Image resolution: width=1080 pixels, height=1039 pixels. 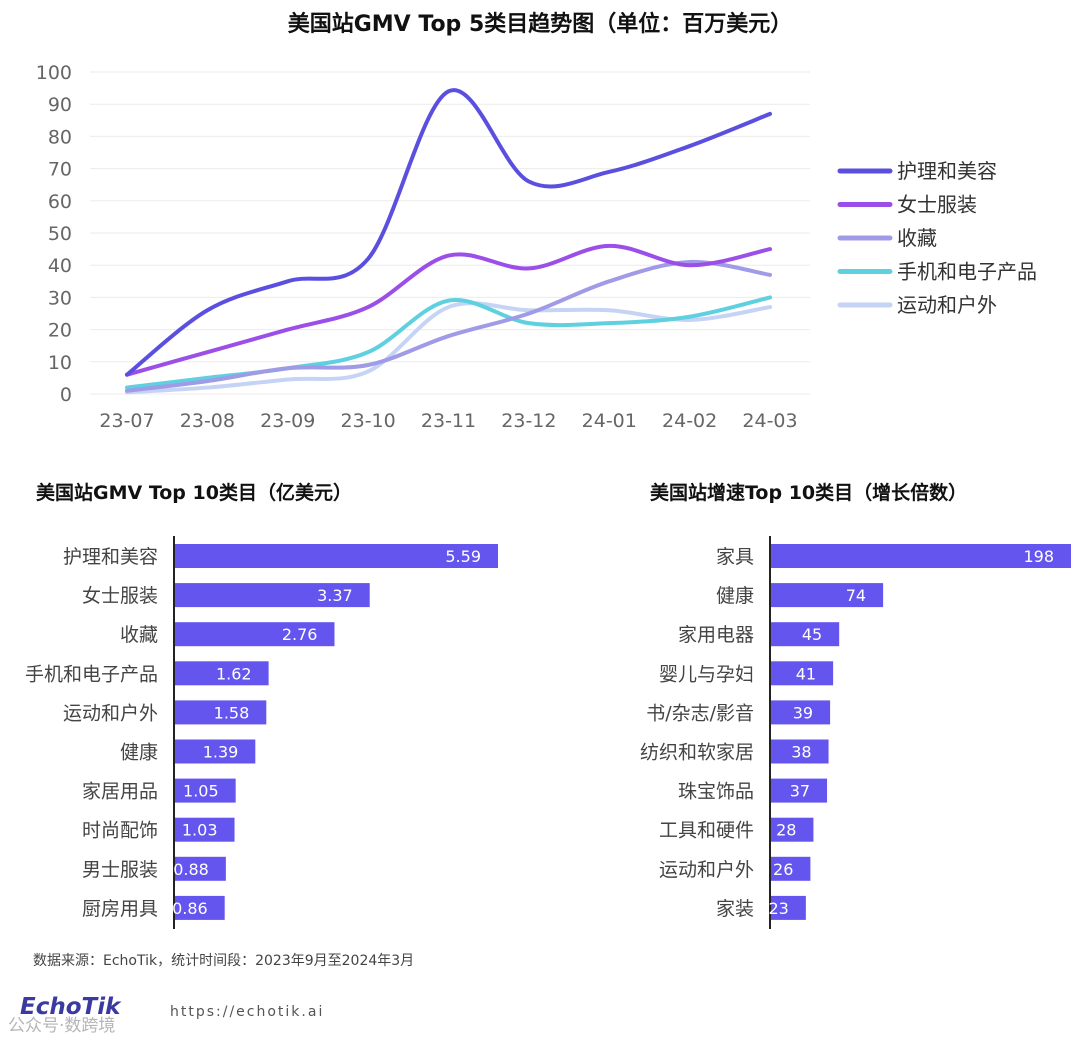 I want to click on y-tick-label: 40, so click(x=60, y=266).